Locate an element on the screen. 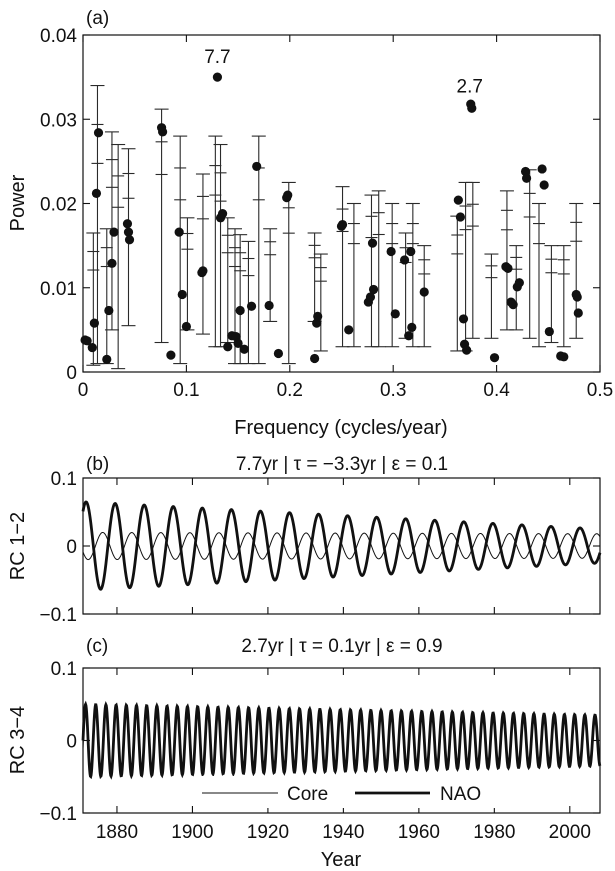  x-tick-label: 0.2 is located at coordinates (290, 390).